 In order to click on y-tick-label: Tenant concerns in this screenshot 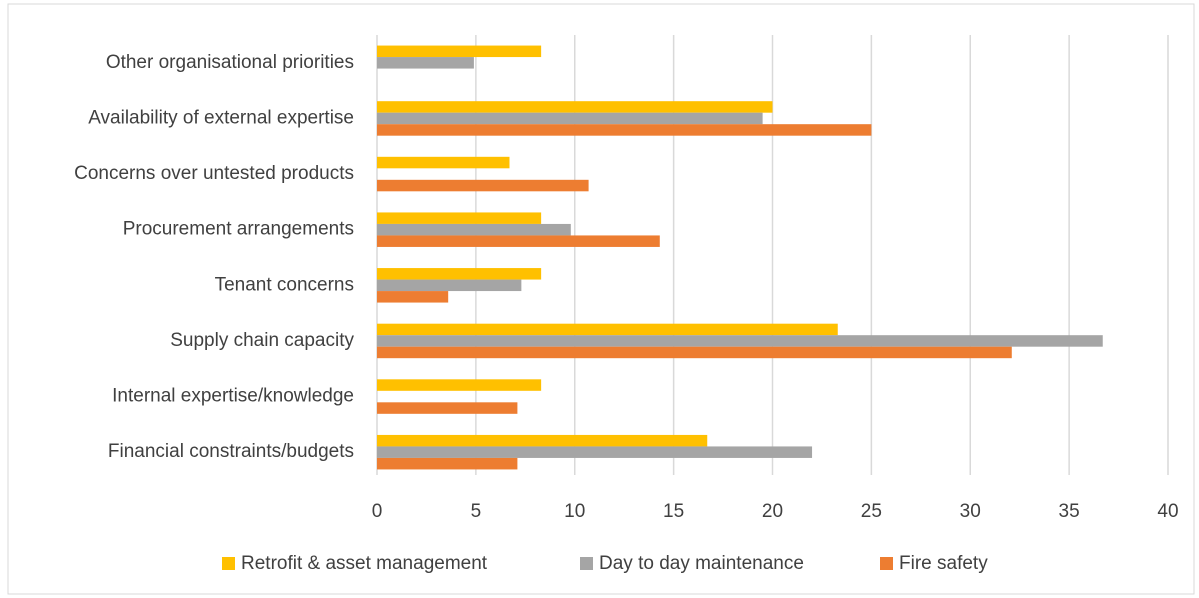, I will do `click(284, 284)`.